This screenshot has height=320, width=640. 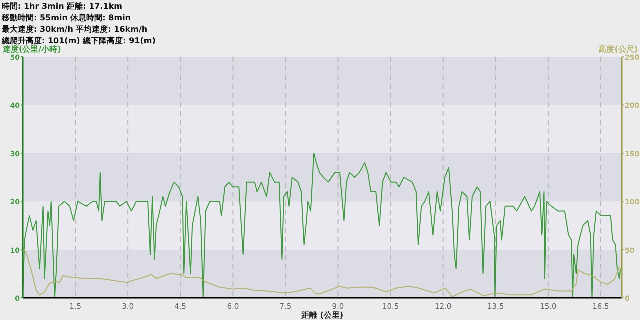 What do you see at coordinates (322, 315) in the screenshot?
I see `x-axis-title: 距離 (公里)` at bounding box center [322, 315].